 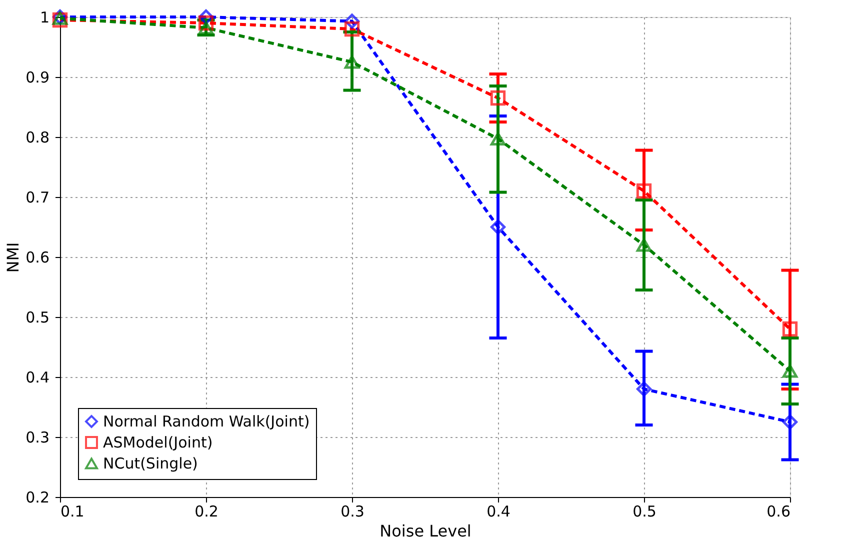 I want to click on y-tick-label: 1, so click(x=45, y=17).